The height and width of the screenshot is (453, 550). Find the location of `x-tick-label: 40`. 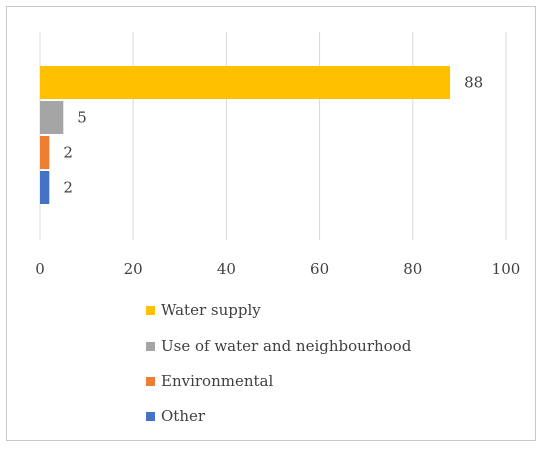

x-tick-label: 40 is located at coordinates (226, 269).